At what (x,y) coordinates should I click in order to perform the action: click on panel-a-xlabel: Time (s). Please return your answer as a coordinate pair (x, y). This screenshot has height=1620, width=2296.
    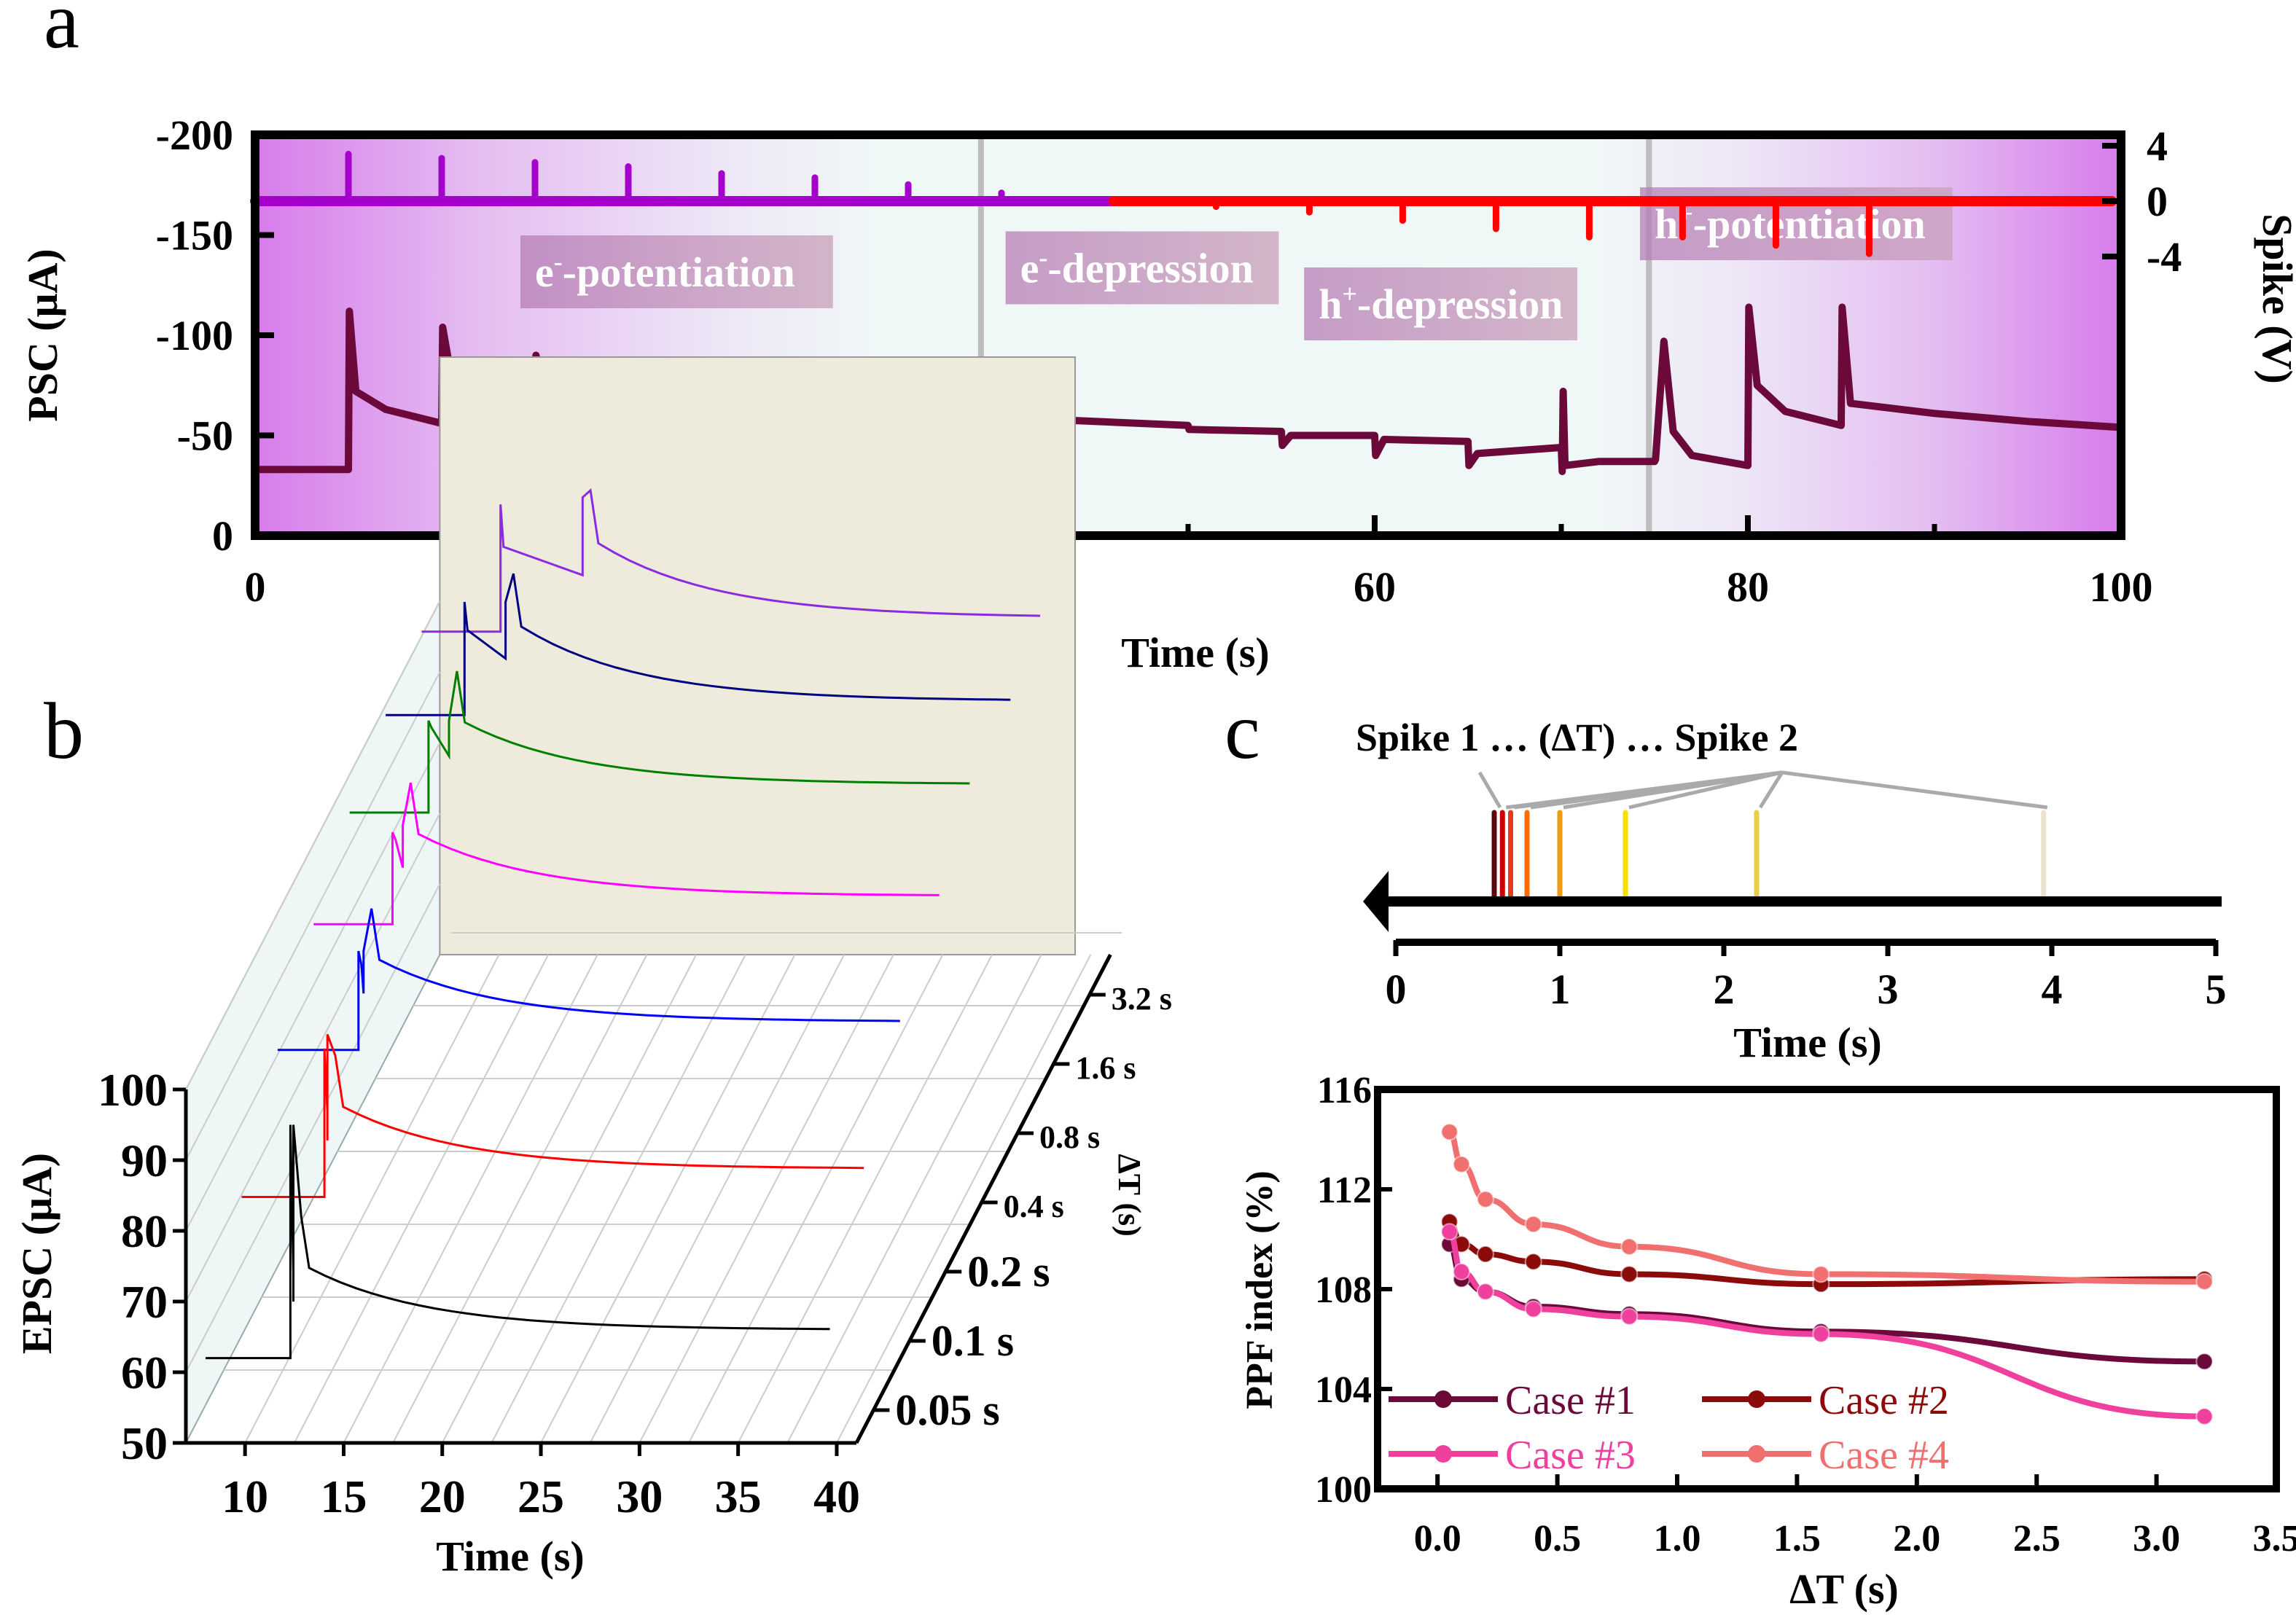
    Looking at the image, I should click on (1196, 652).